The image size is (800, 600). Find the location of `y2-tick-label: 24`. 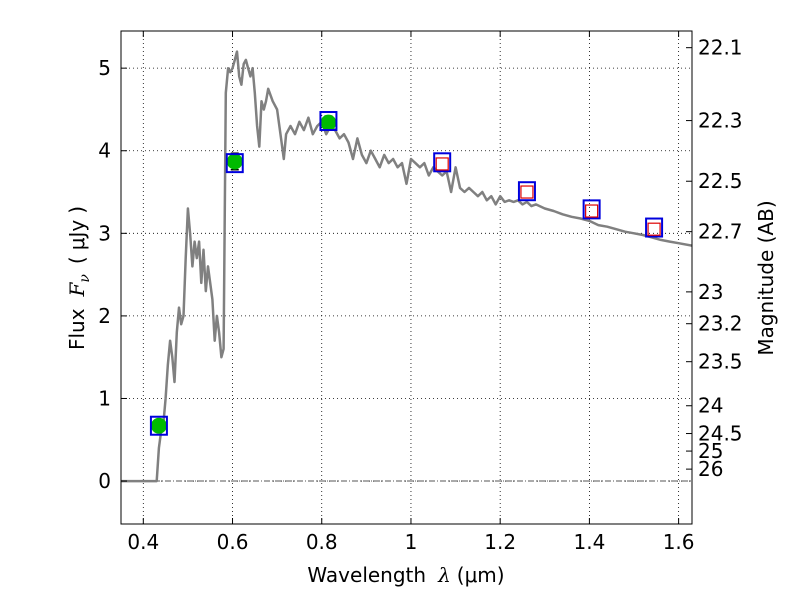

y2-tick-label: 24 is located at coordinates (710, 406).